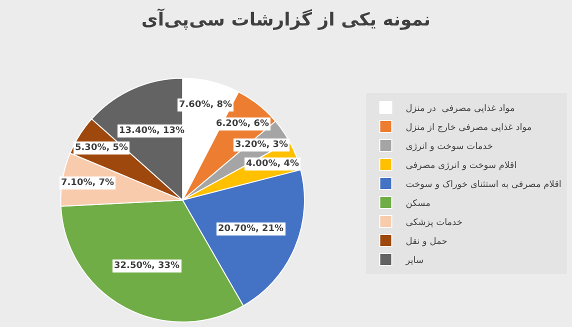 Image resolution: width=572 pixels, height=327 pixels. I want to click on legend-label: حمل و نقل, so click(427, 242).